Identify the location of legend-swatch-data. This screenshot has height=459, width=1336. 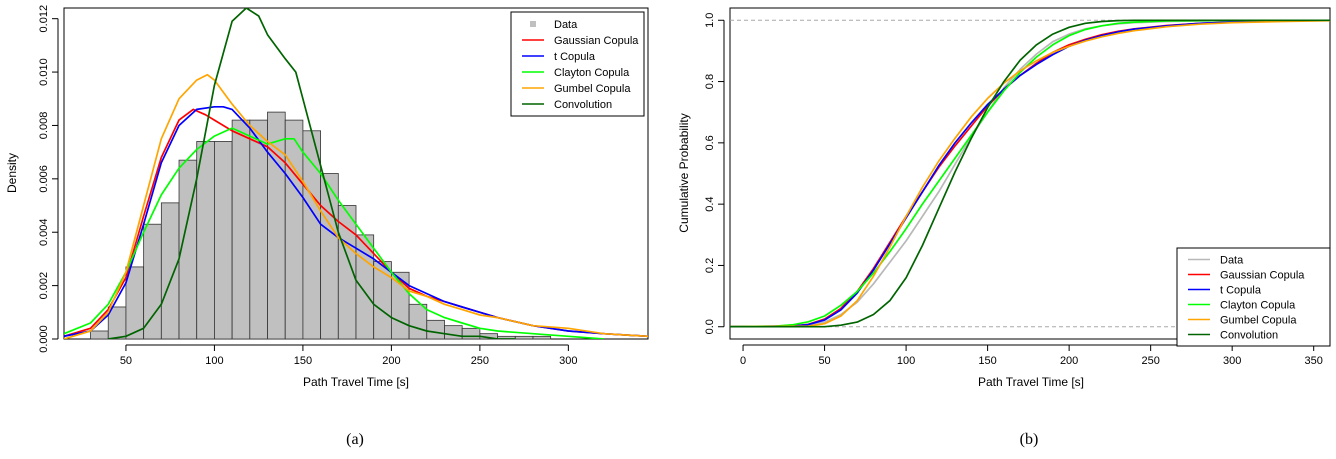
(533, 24).